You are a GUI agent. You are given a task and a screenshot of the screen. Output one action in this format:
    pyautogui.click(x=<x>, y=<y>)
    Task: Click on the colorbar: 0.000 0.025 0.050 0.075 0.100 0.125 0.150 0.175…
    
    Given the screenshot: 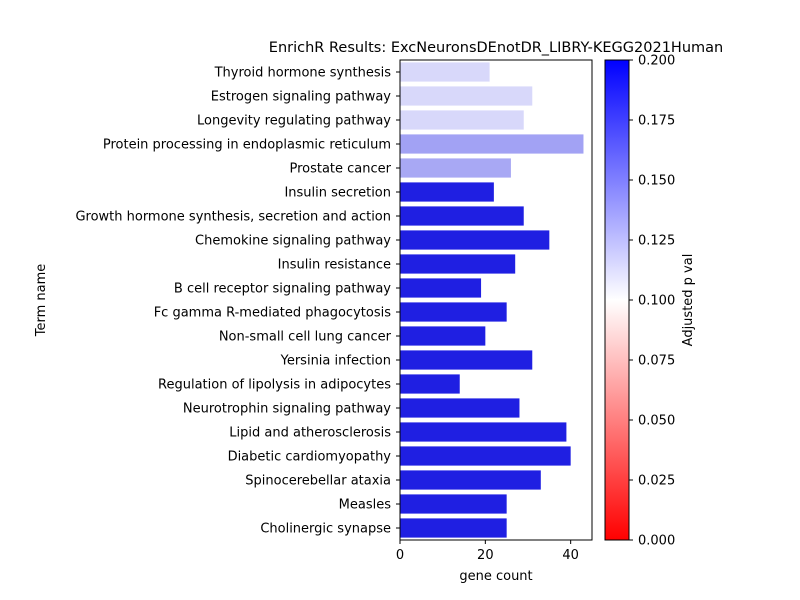 What is the action you would take?
    pyautogui.click(x=650, y=301)
    